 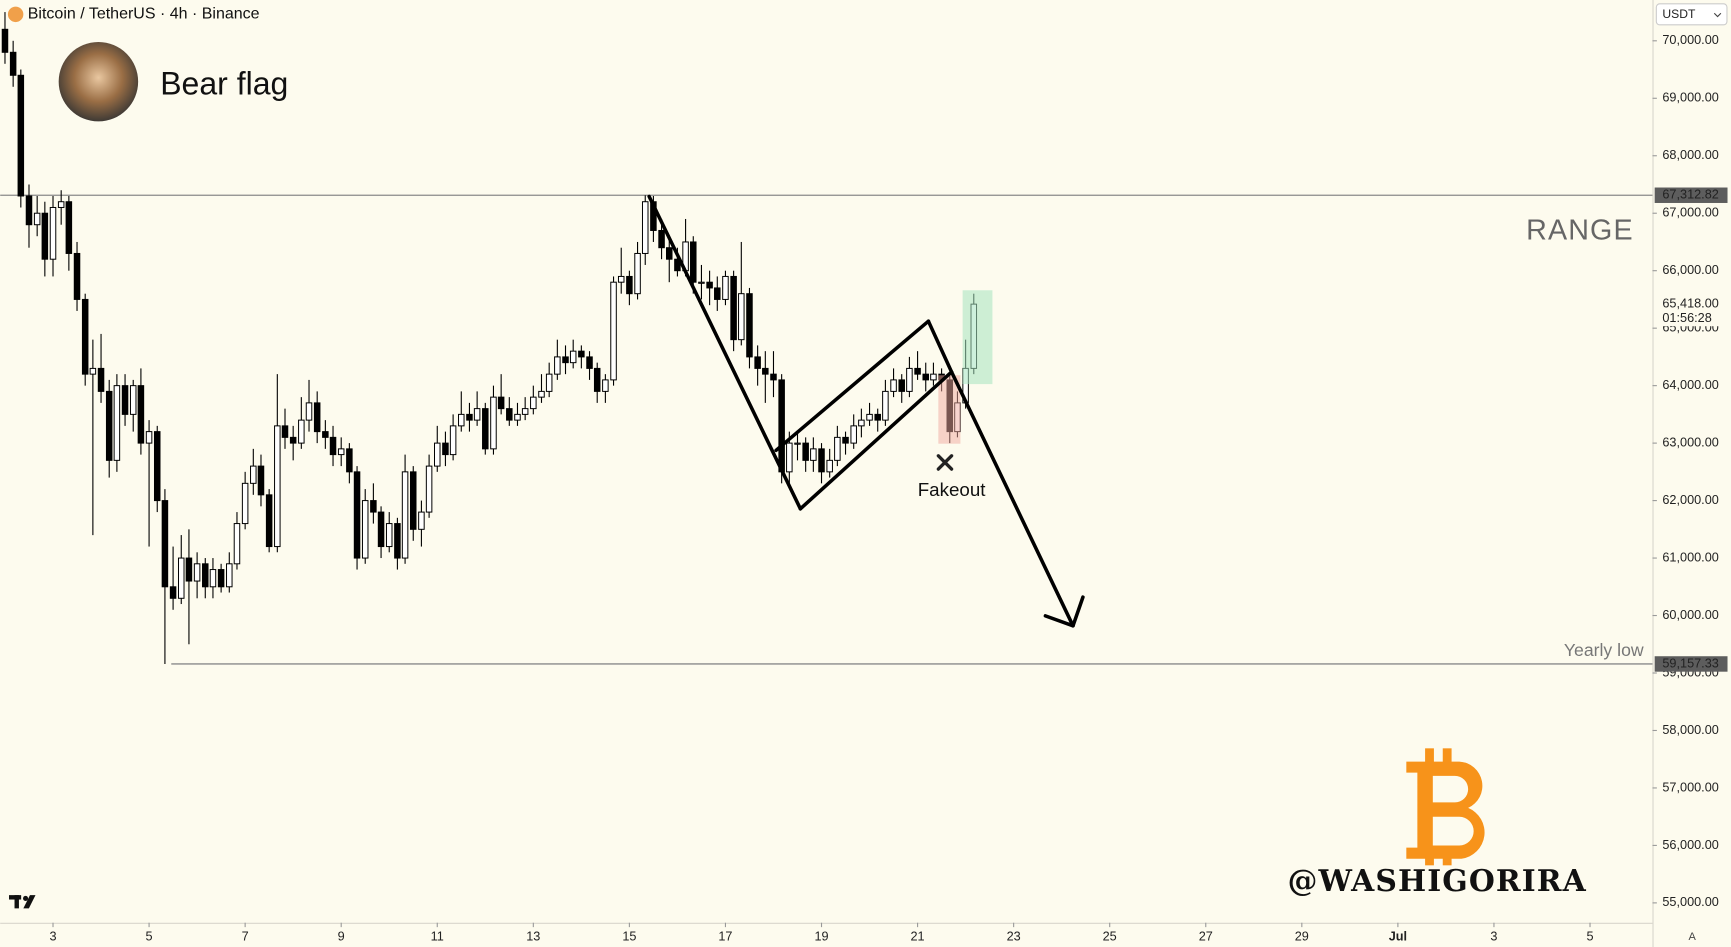 I want to click on x-tick-label: 5, so click(x=1589, y=936).